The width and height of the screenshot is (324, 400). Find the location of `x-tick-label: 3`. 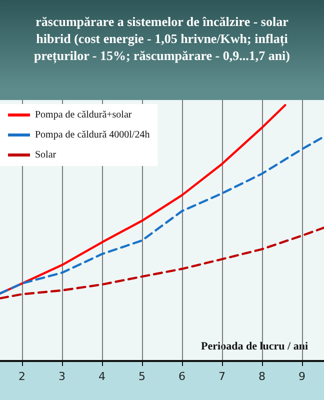

x-tick-label: 3 is located at coordinates (62, 376).